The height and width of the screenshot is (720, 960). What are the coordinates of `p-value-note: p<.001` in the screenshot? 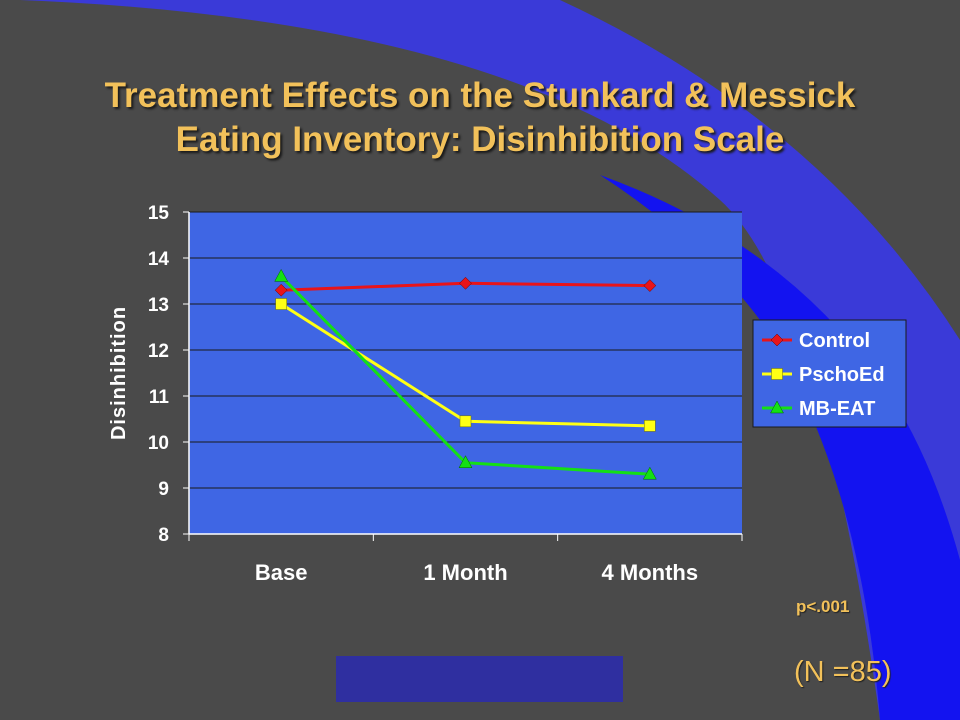 It's located at (823, 606).